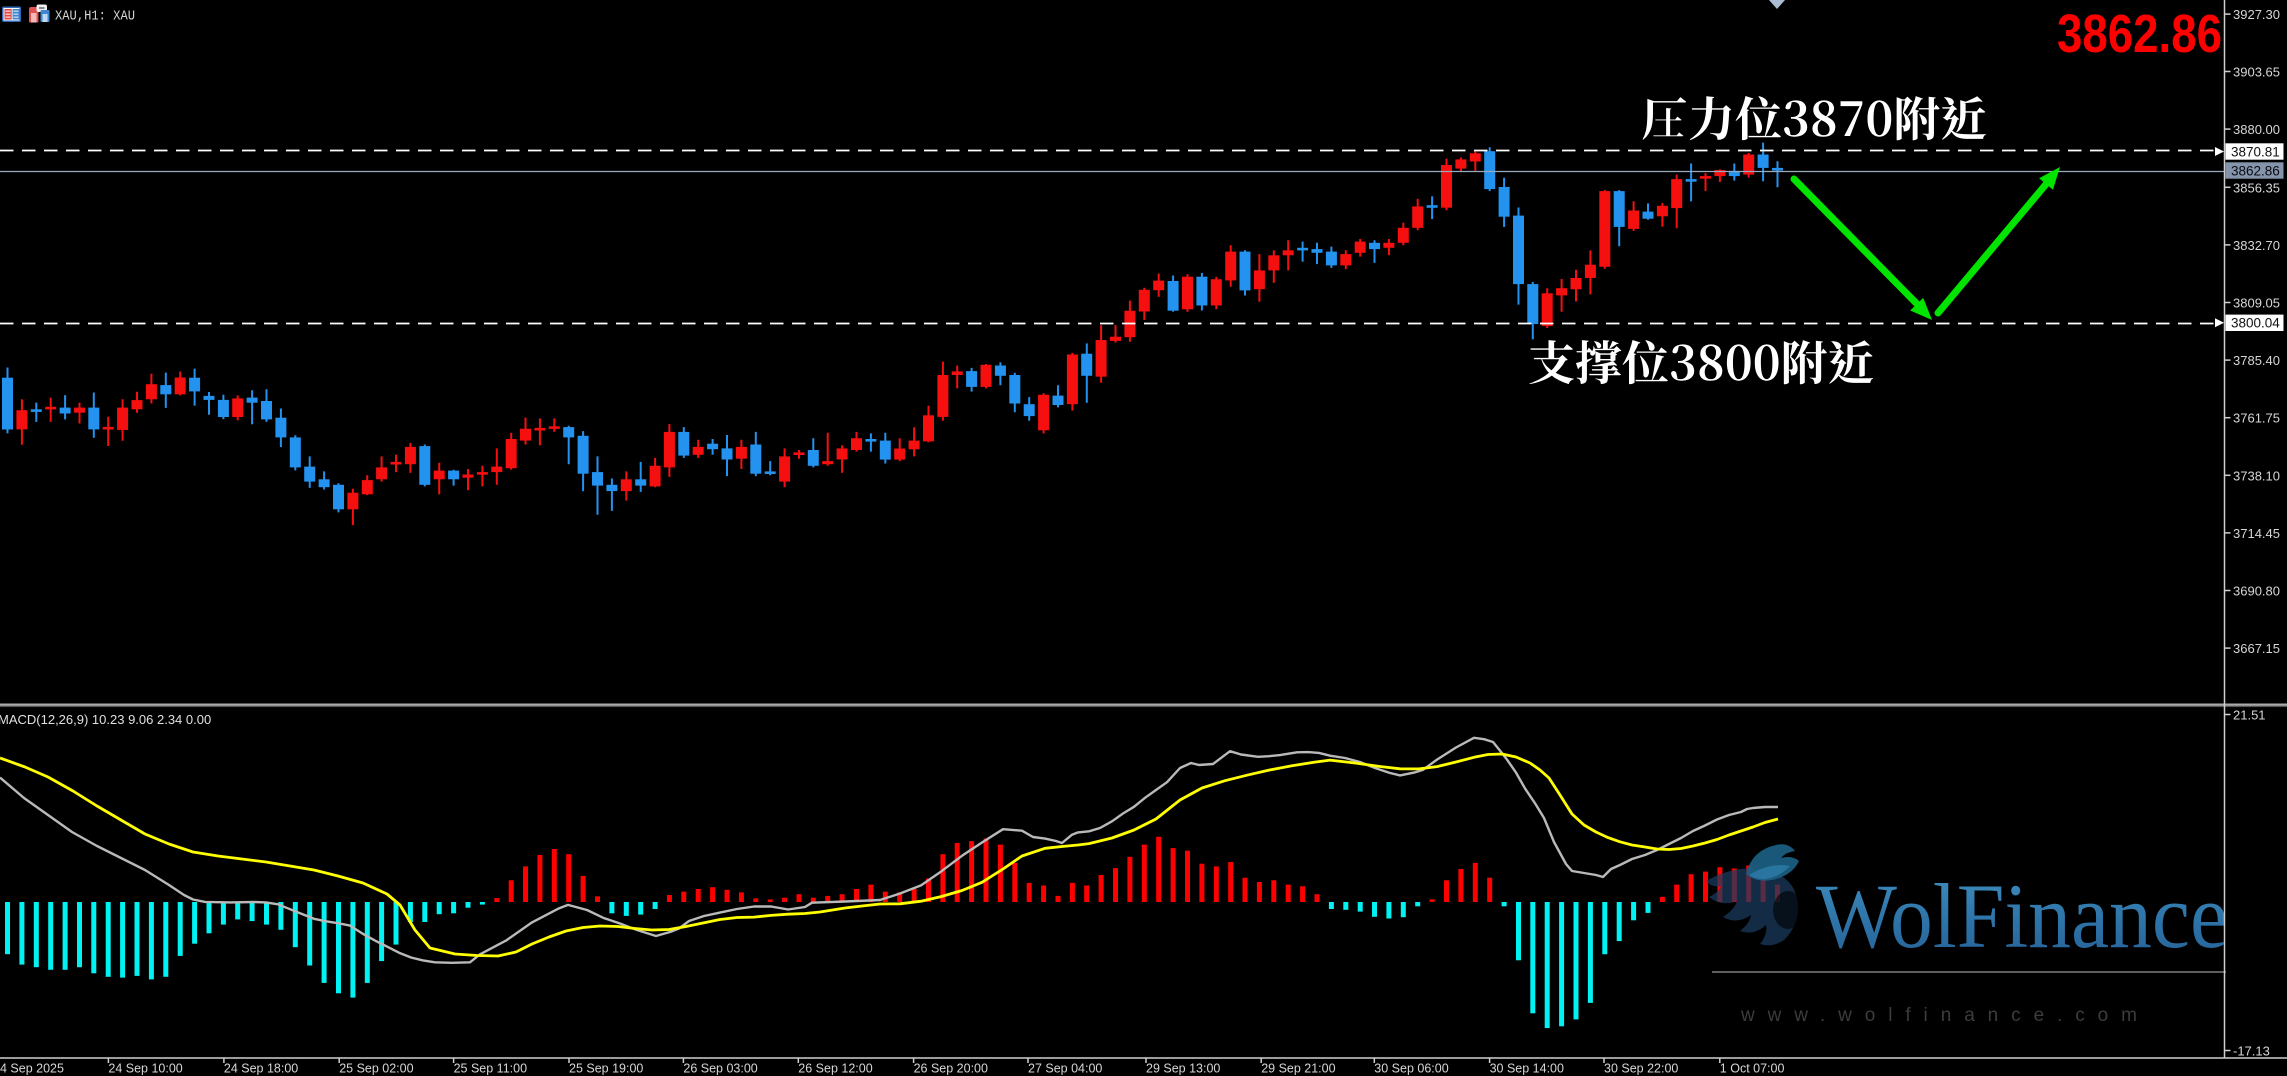  I want to click on svg-text: 25 Sep 02:00, so click(376, 1069).